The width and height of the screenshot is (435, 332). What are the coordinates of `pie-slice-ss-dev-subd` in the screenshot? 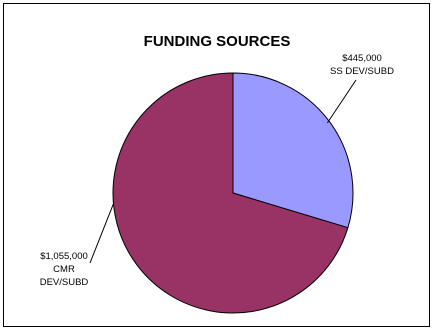 It's located at (293, 150).